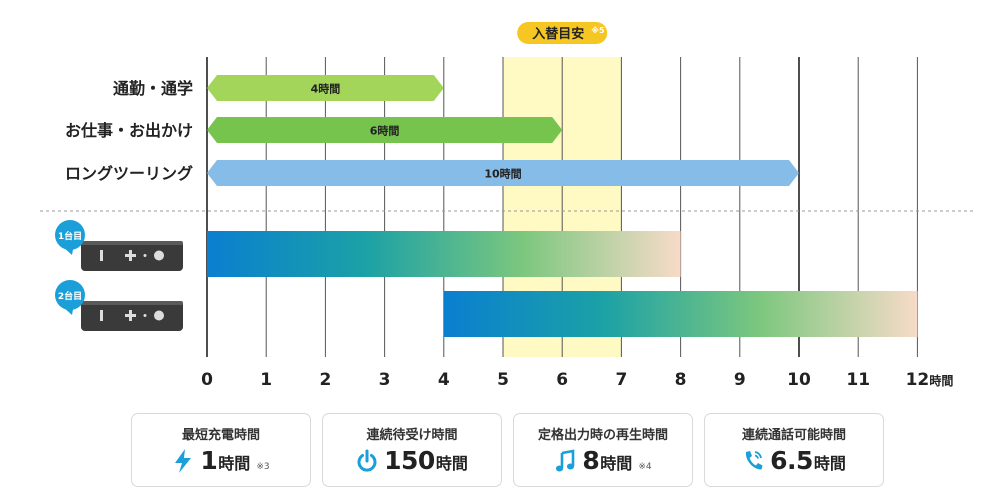 The height and width of the screenshot is (502, 1006). What do you see at coordinates (918, 380) in the screenshot?
I see `x-tick-label: 12` at bounding box center [918, 380].